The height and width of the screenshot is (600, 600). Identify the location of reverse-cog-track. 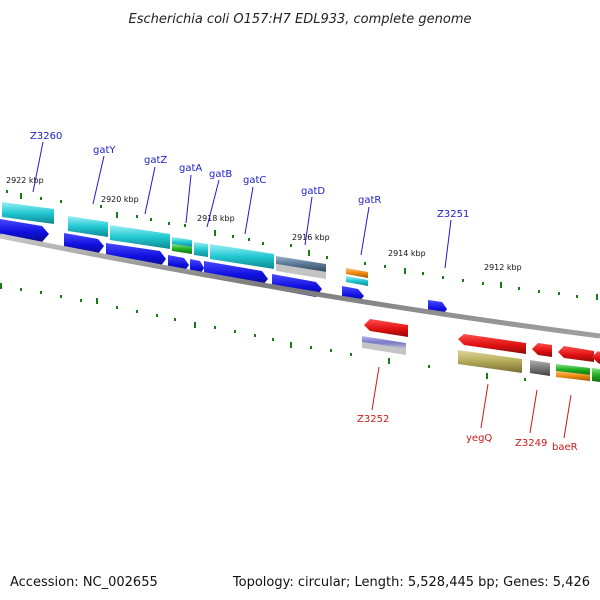
(481, 359).